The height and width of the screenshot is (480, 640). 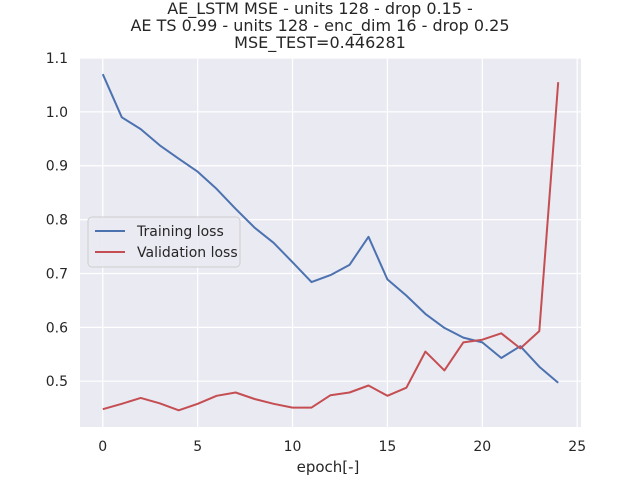 What do you see at coordinates (293, 447) in the screenshot?
I see `x-tick-label: 10` at bounding box center [293, 447].